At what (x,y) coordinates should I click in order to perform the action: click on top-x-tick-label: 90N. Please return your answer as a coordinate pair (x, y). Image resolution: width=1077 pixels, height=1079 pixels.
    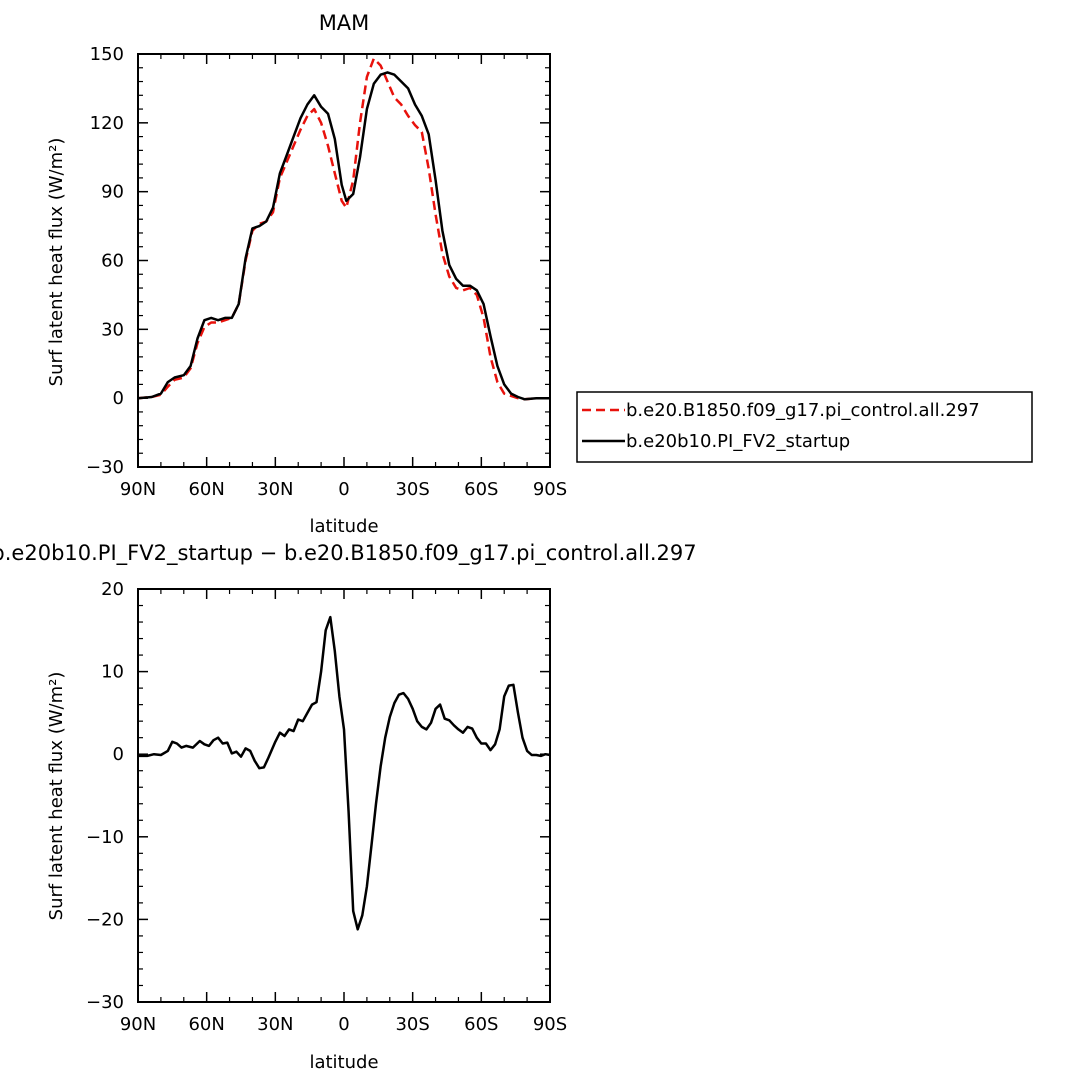
    Looking at the image, I should click on (138, 489).